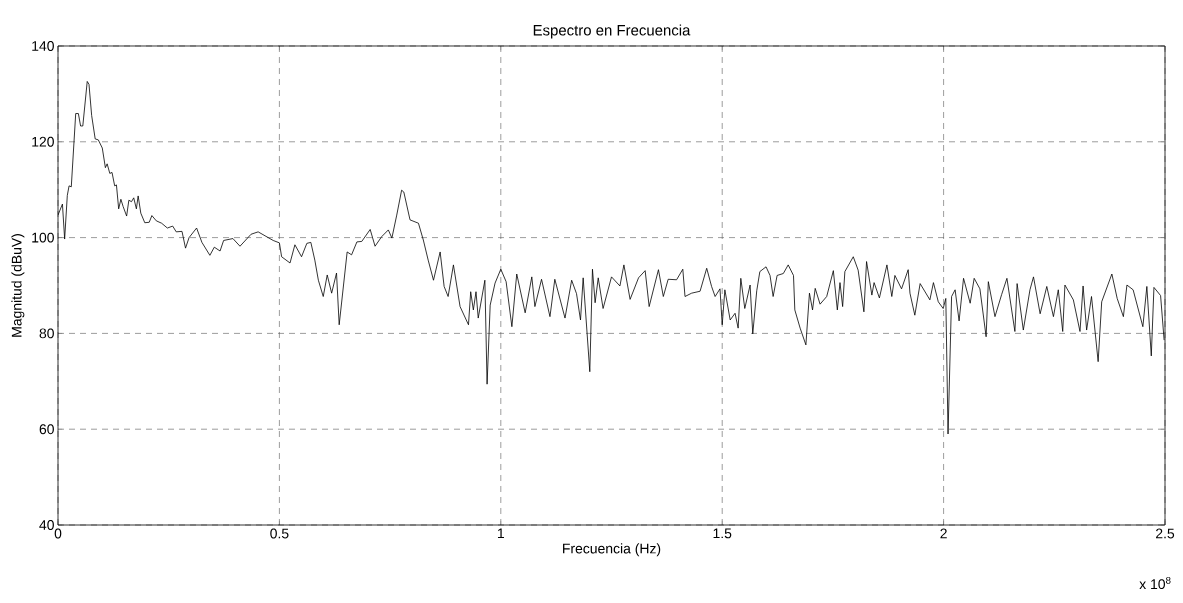 The height and width of the screenshot is (603, 1183). What do you see at coordinates (943, 533) in the screenshot?
I see `x-tick-label: 2` at bounding box center [943, 533].